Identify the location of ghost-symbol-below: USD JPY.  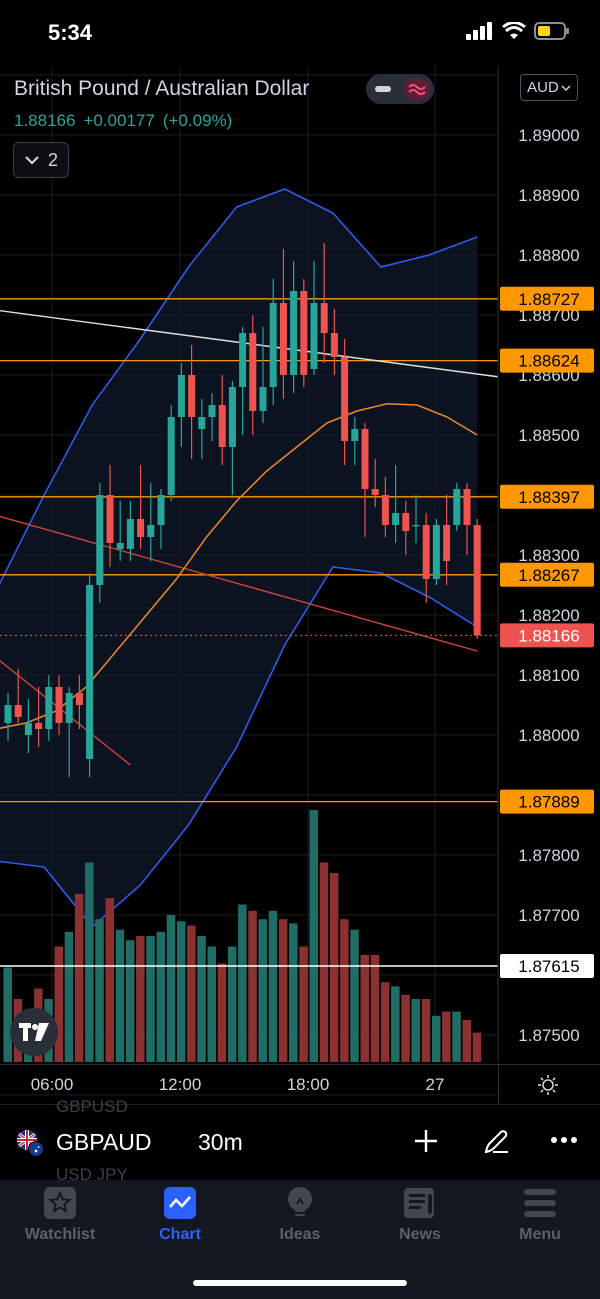
(92, 1174).